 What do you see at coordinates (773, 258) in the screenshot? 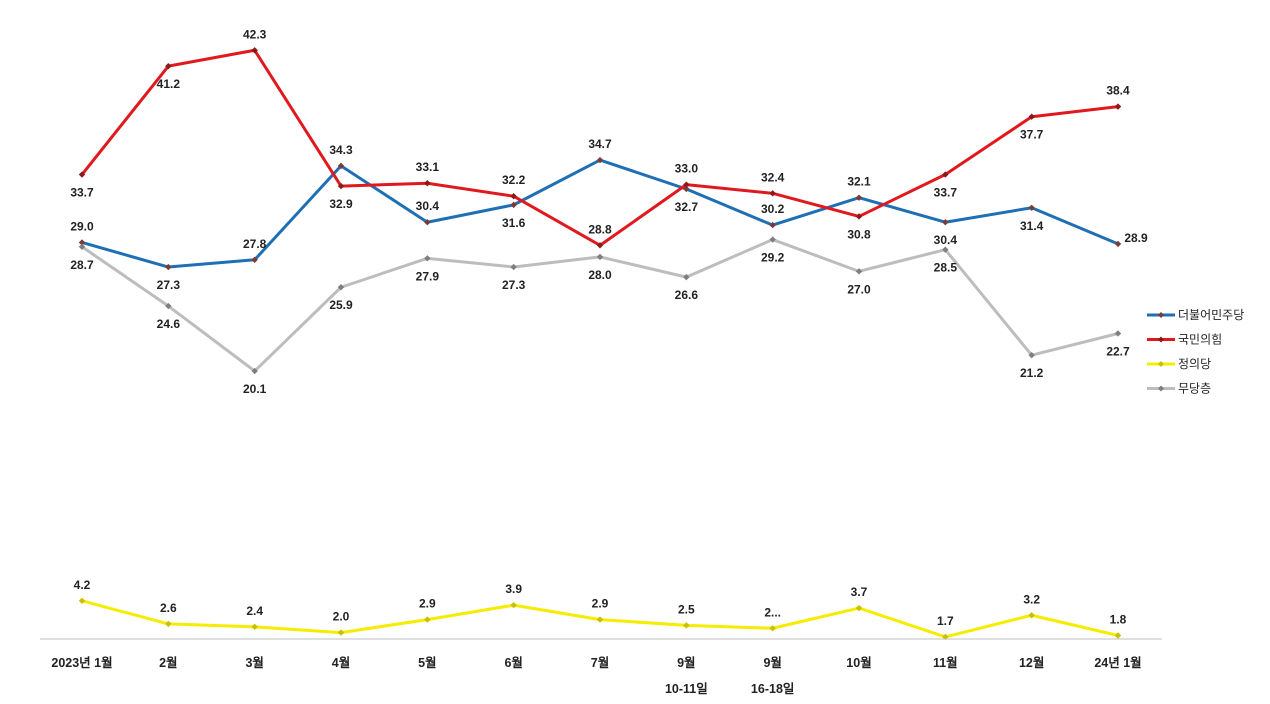
I see `data-label: 29.2` at bounding box center [773, 258].